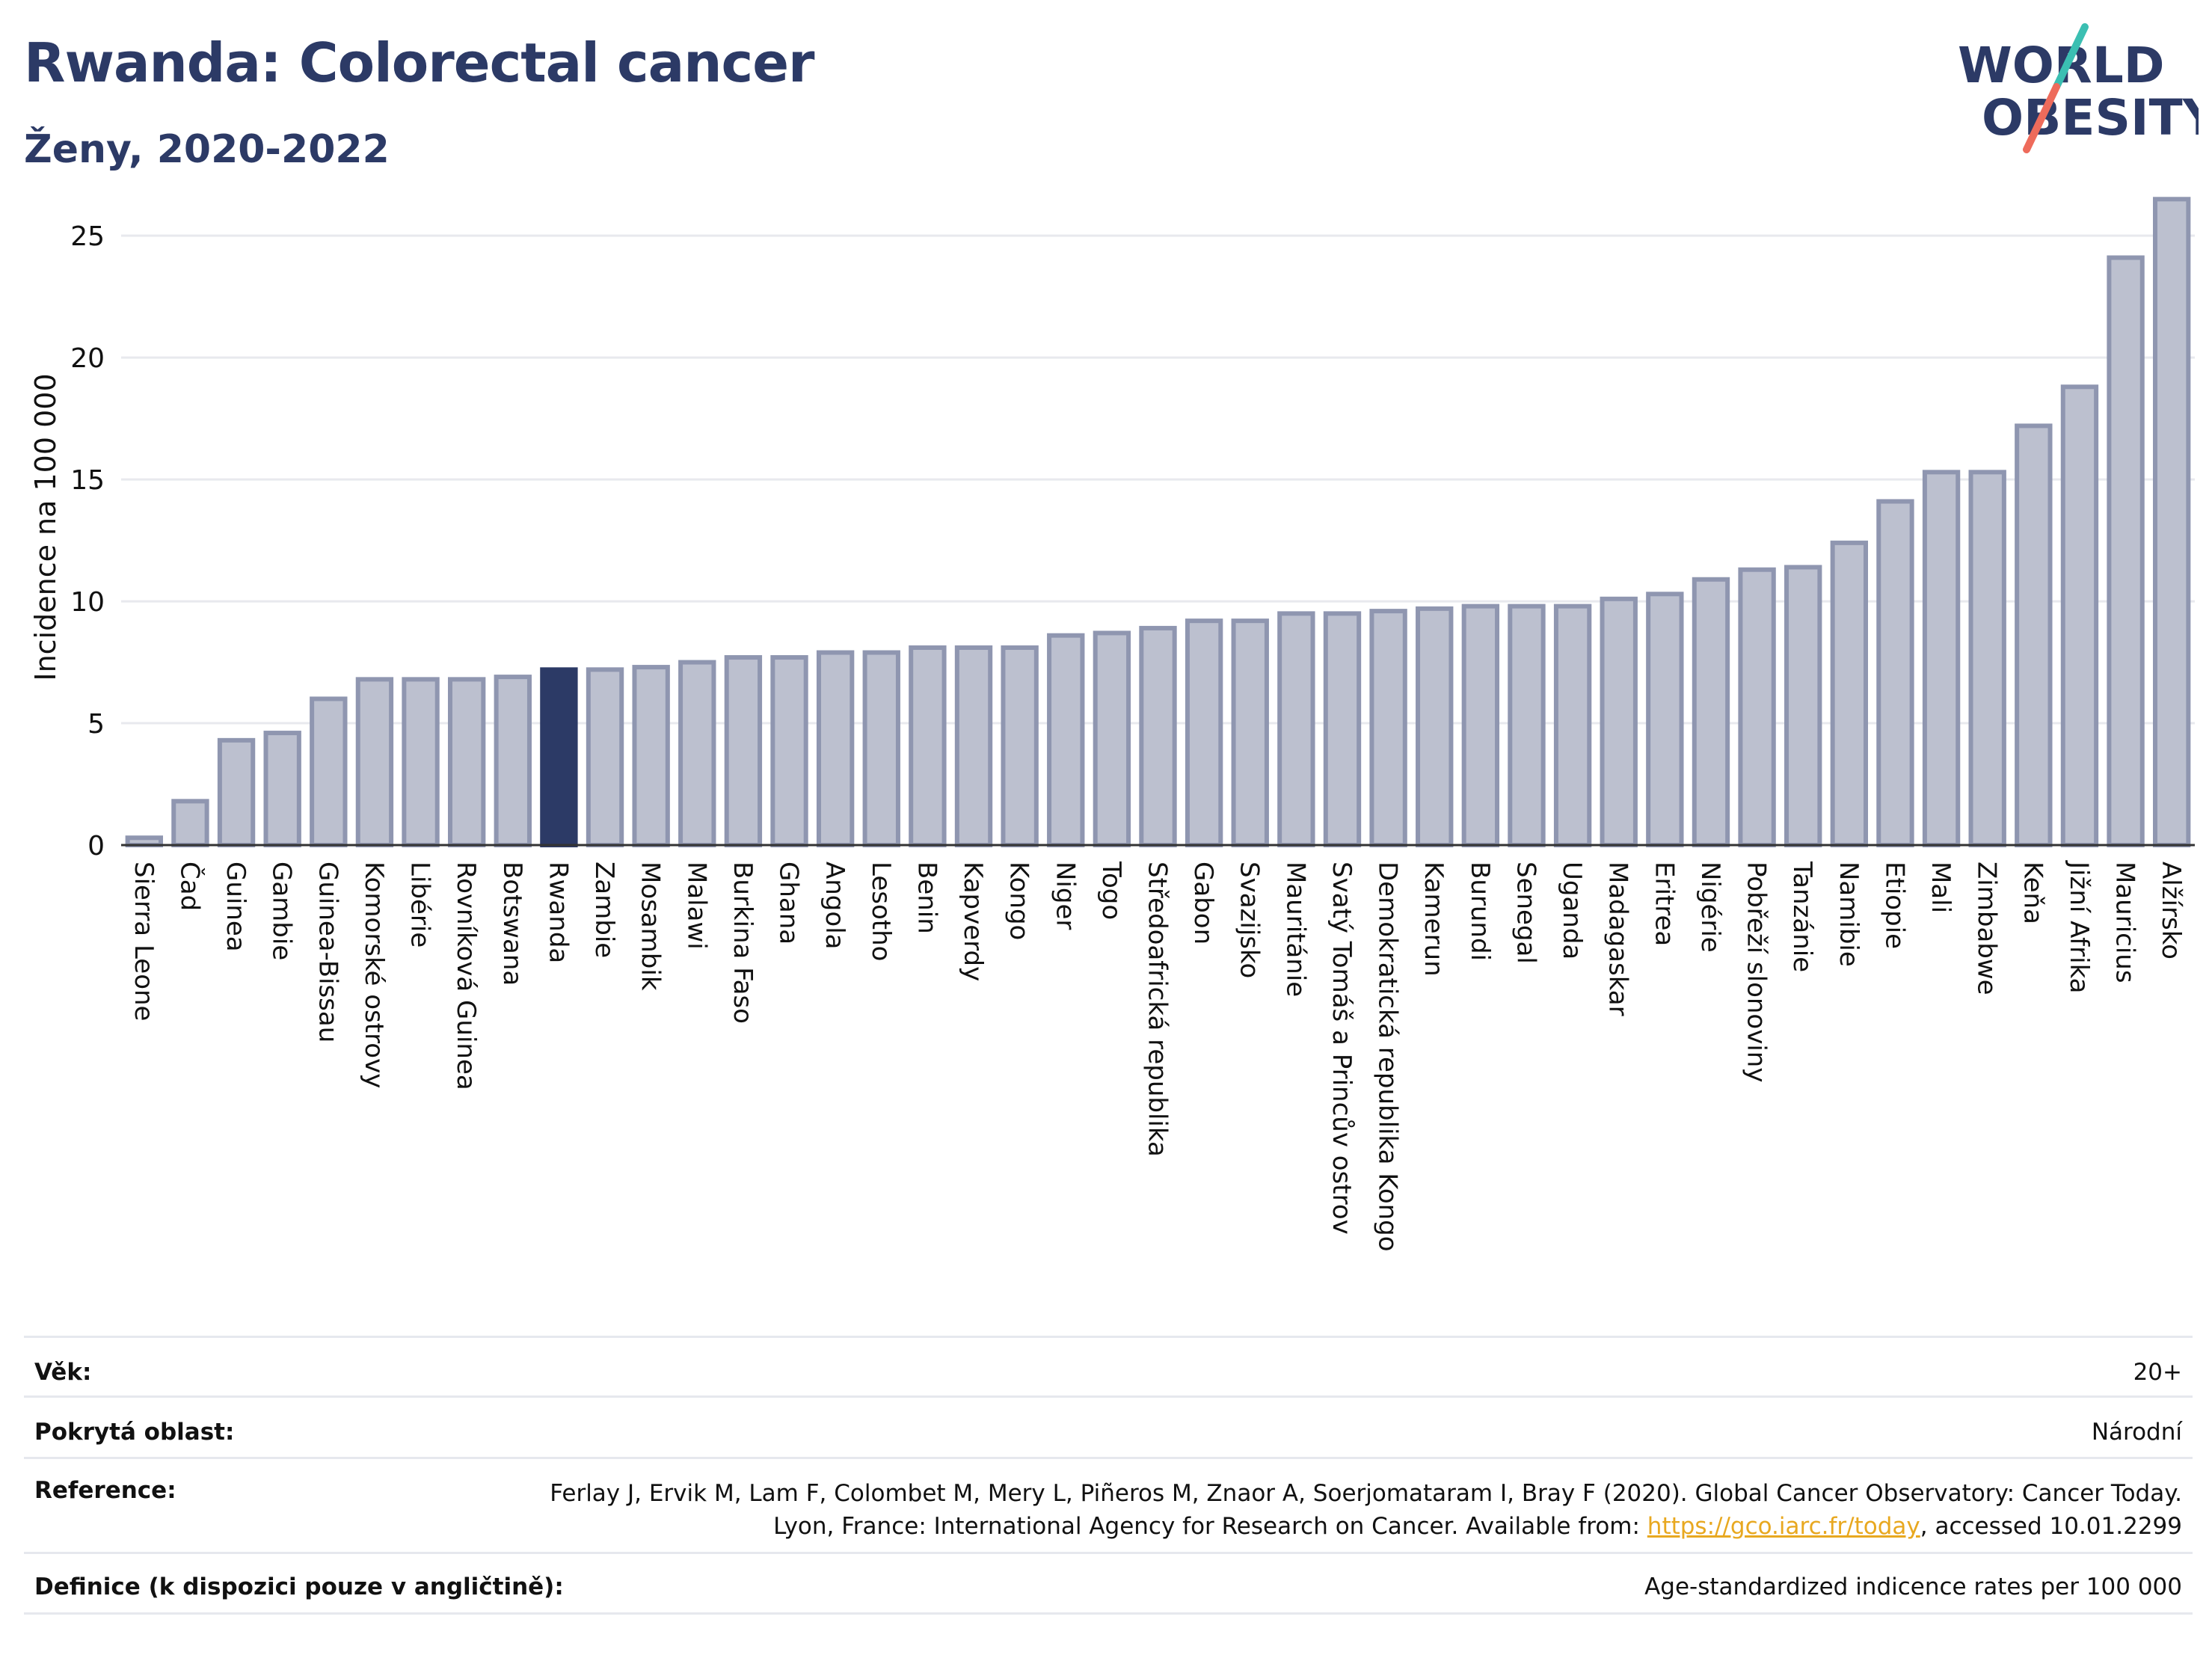 The height and width of the screenshot is (1655, 2212). What do you see at coordinates (1757, 707) in the screenshot?
I see `bar-Pobřeží slonoviny` at bounding box center [1757, 707].